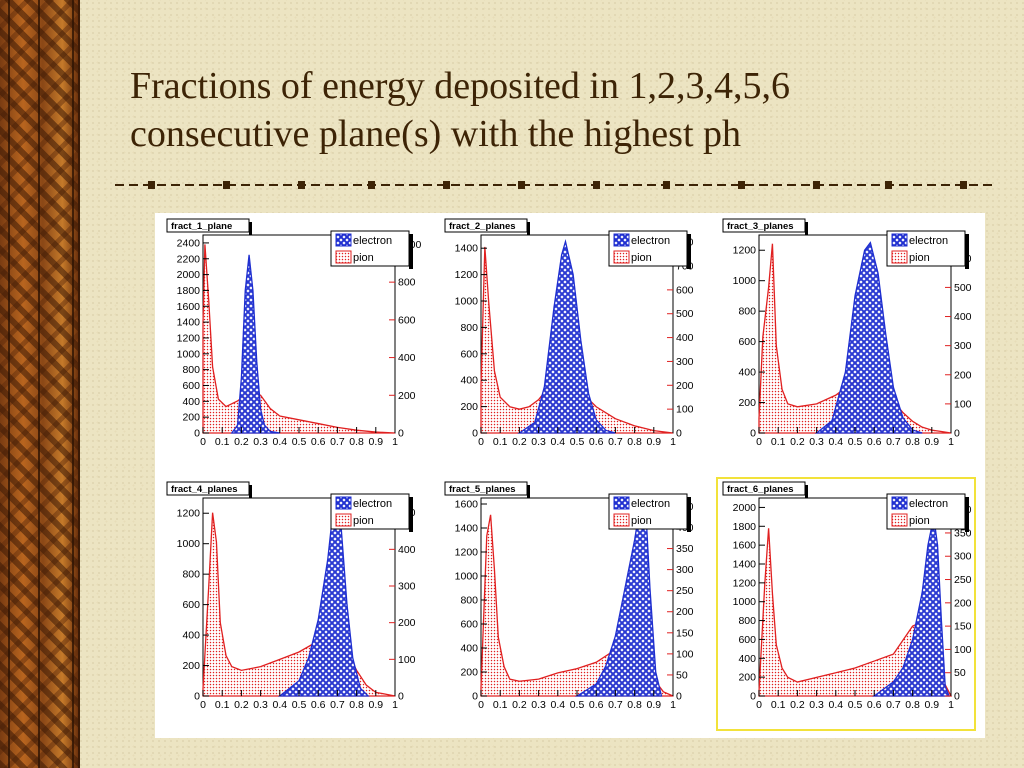 This screenshot has width=1024, height=768. I want to click on right-tick-label: 400, so click(685, 338).